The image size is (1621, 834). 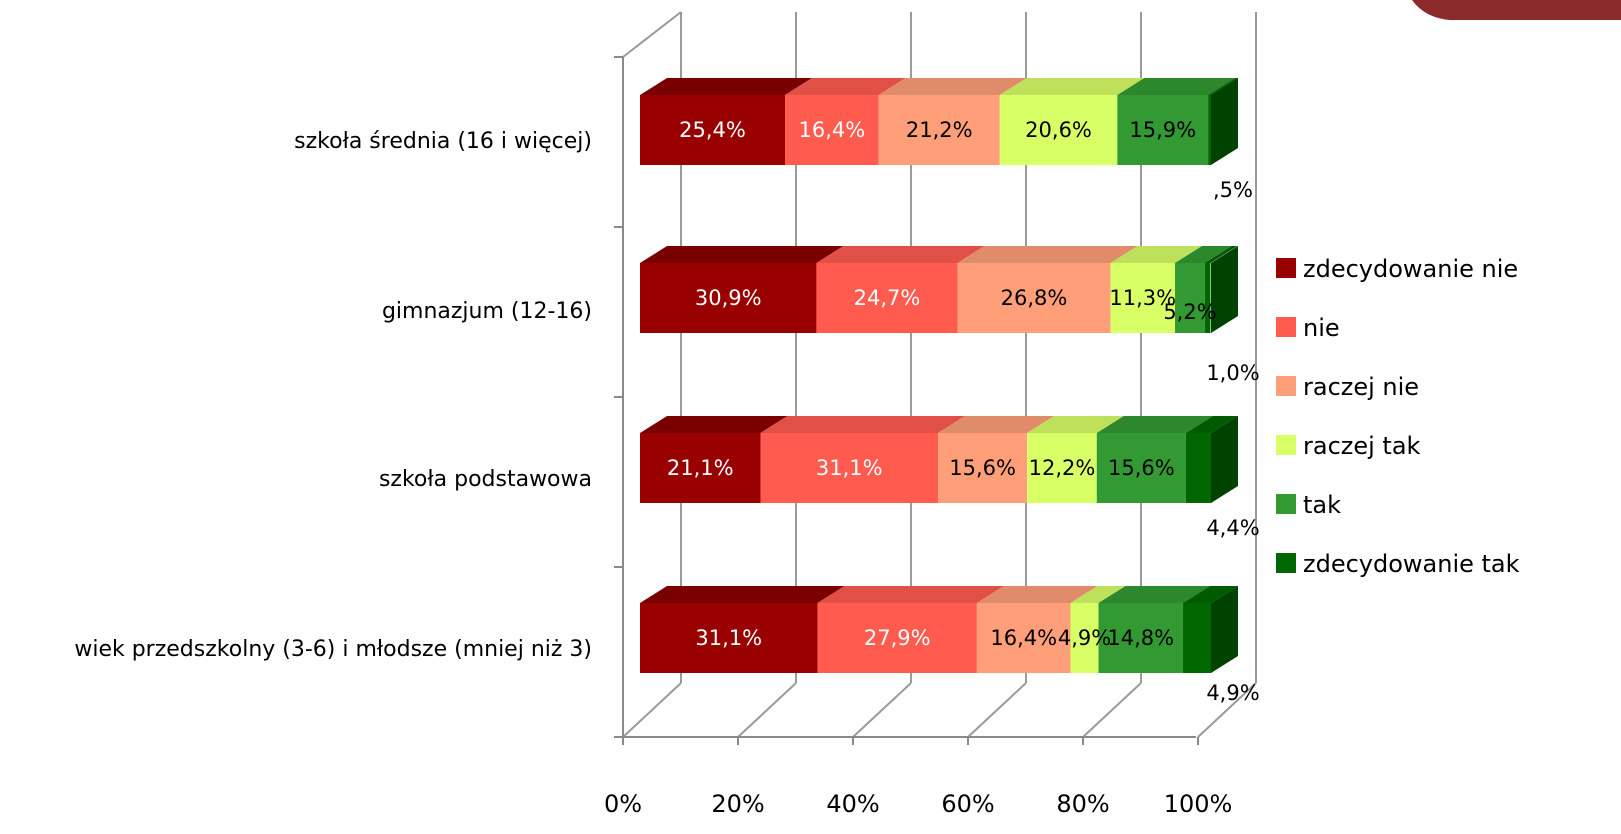 I want to click on legend-label: nie, so click(x=1321, y=328).